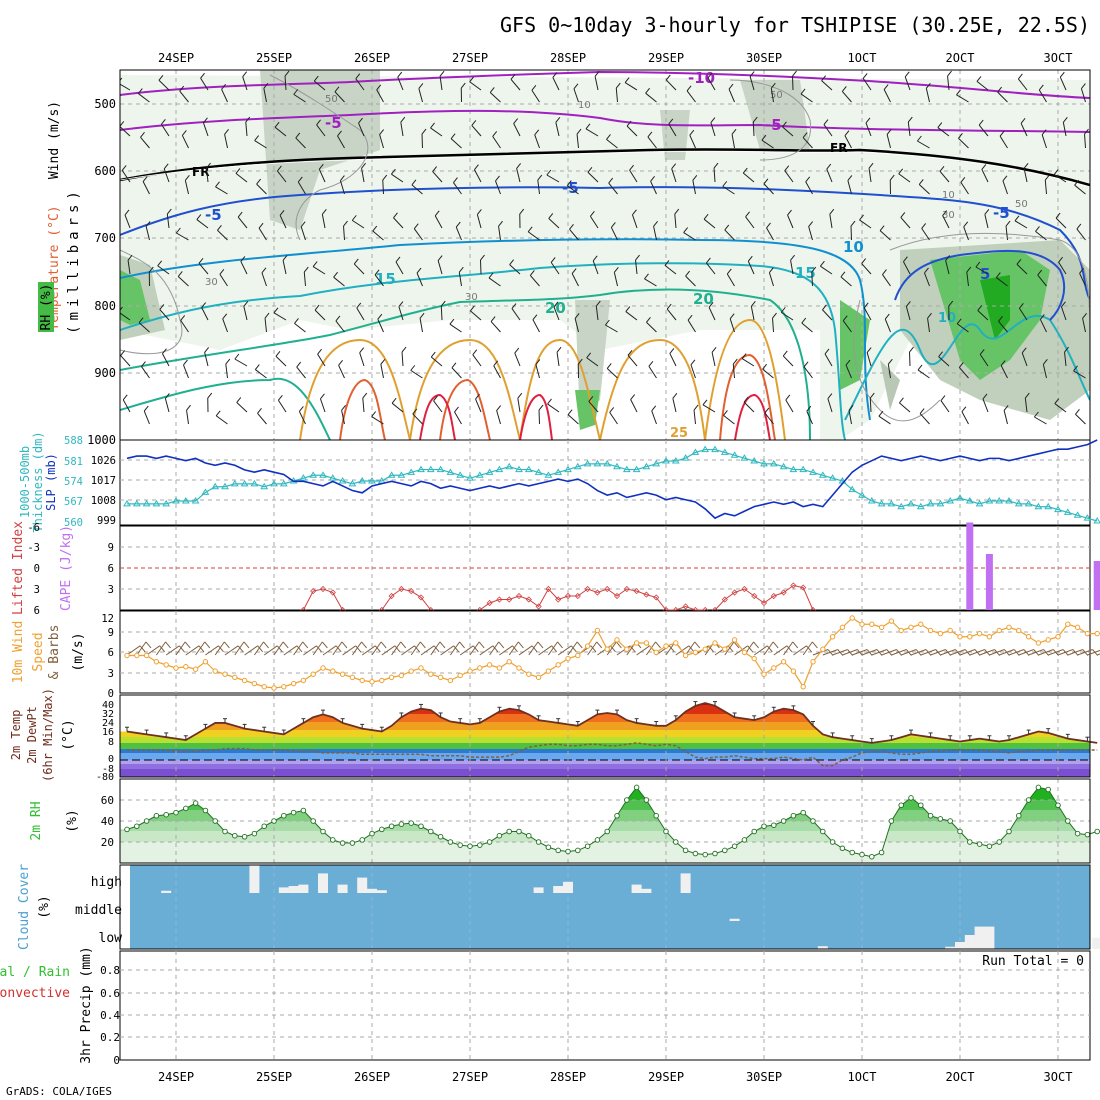 Image resolution: width=1100 pixels, height=1100 pixels. Describe the element at coordinates (107, 619) in the screenshot. I see `wind-tick: 12` at that location.